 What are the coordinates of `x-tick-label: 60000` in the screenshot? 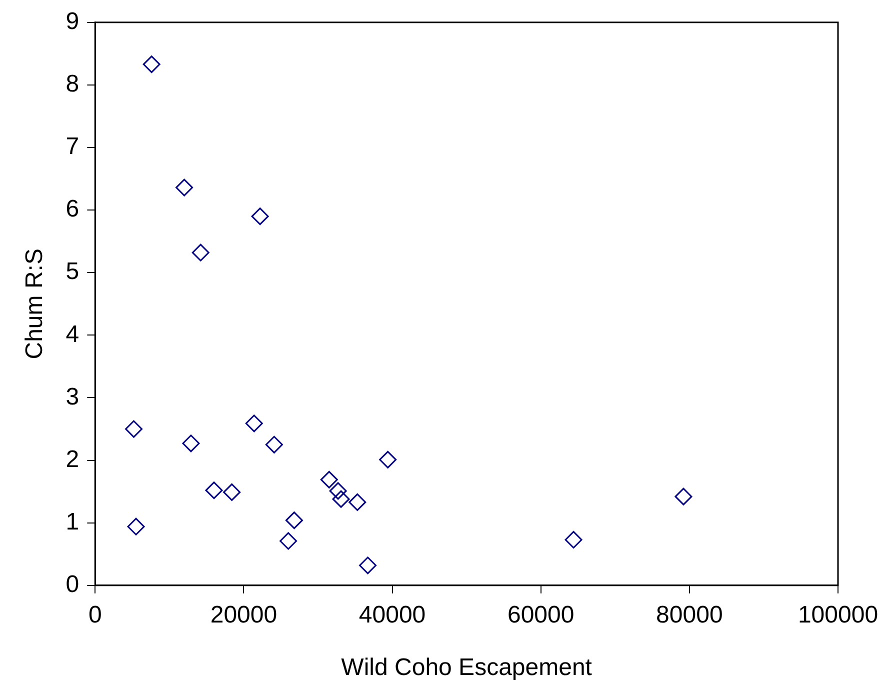 It's located at (540, 614).